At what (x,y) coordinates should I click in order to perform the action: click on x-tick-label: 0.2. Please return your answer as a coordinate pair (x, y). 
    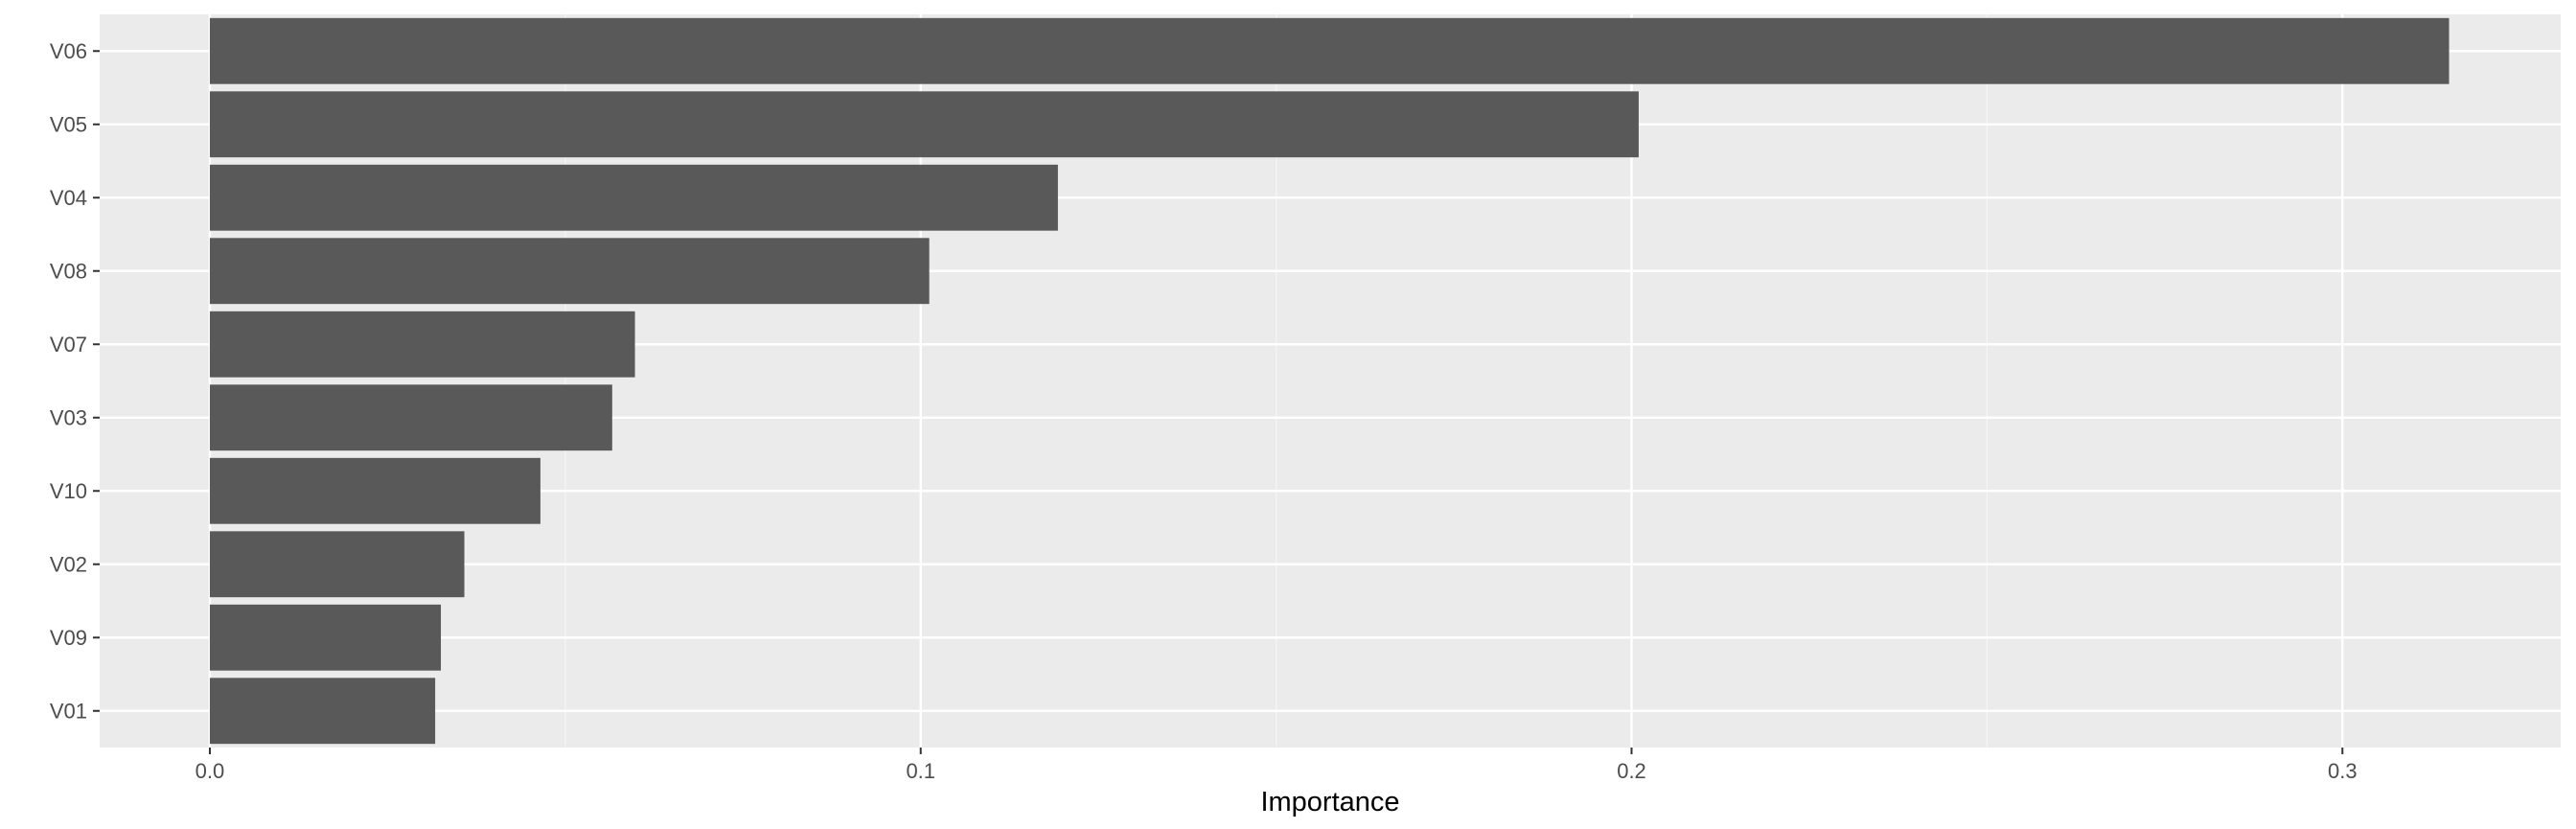
    Looking at the image, I should click on (1631, 771).